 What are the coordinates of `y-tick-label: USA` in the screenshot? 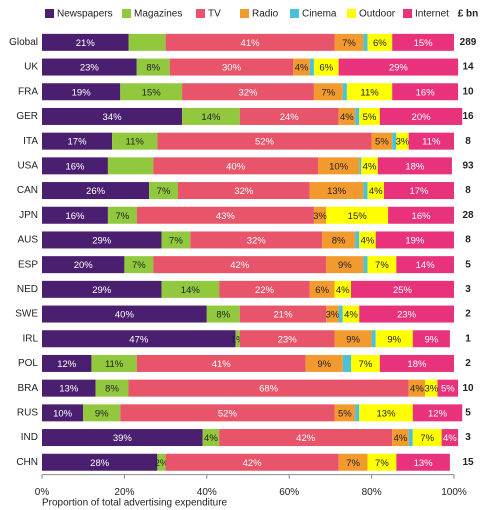 It's located at (27, 165).